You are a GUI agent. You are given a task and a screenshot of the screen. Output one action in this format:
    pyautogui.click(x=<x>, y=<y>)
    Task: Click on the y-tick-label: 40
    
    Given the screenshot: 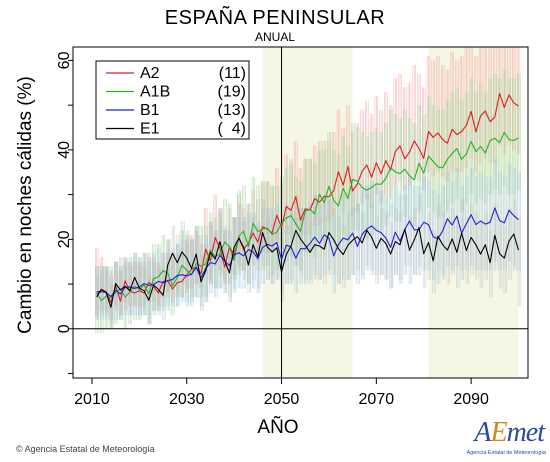 What is the action you would take?
    pyautogui.click(x=64, y=150)
    